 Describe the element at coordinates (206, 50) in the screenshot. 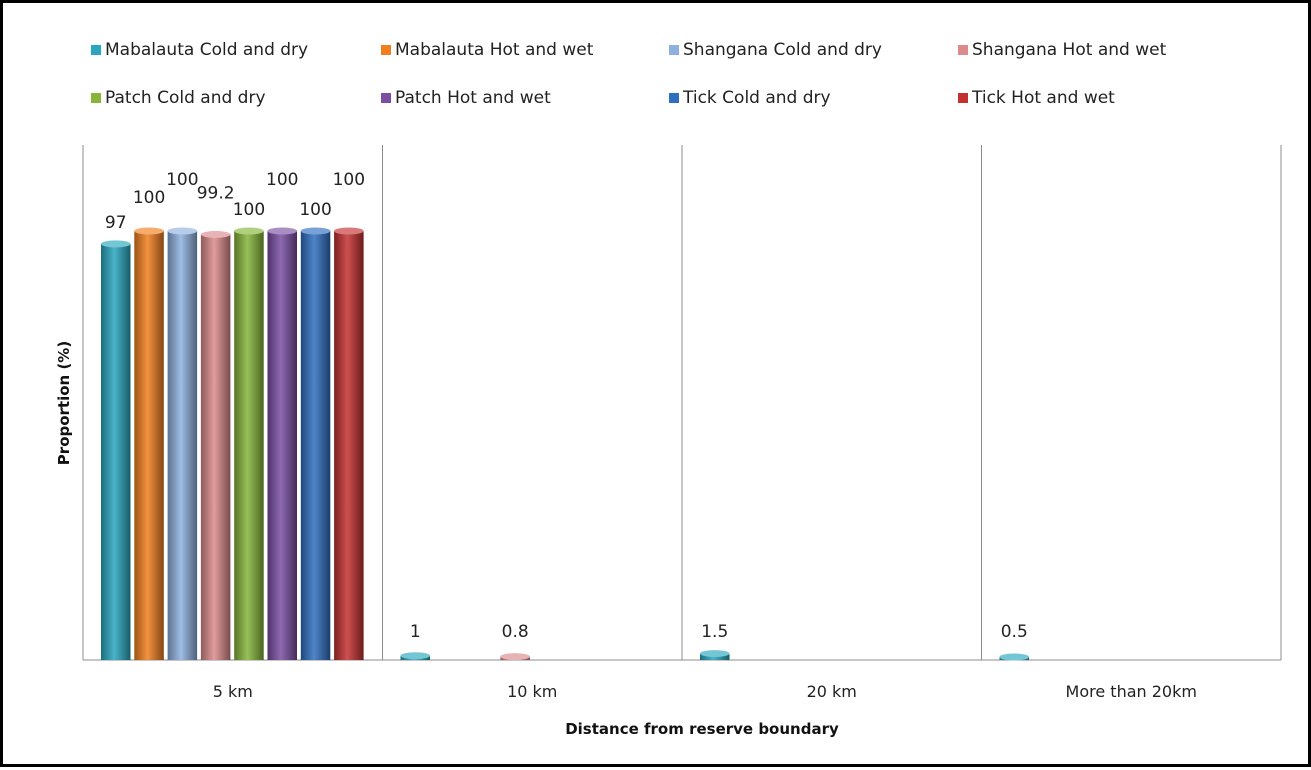

I see `legend-label-1: Mabalauta Cold and dry` at that location.